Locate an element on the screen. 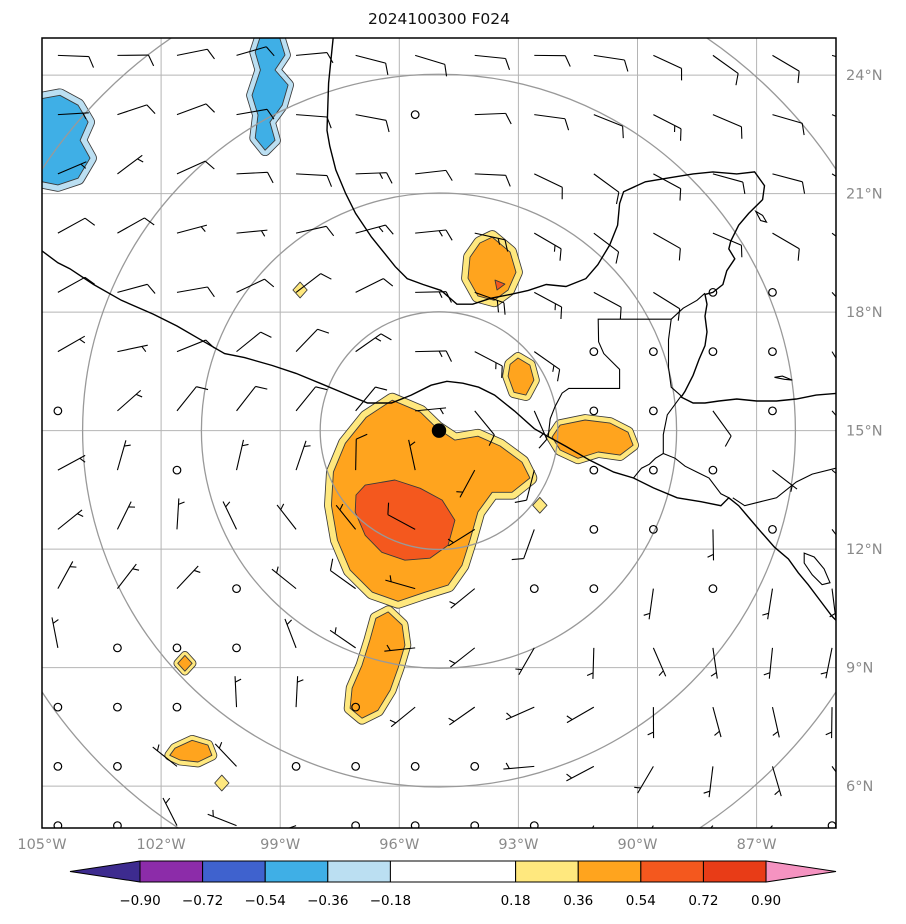 The height and width of the screenshot is (924, 906). colorbar-tick-label: 0.90 is located at coordinates (766, 901).